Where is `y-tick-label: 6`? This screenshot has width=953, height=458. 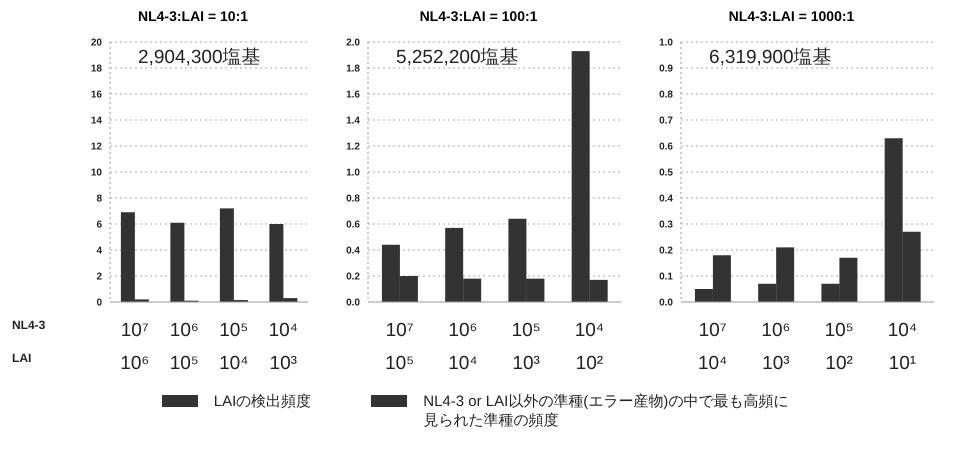
y-tick-label: 6 is located at coordinates (99, 225).